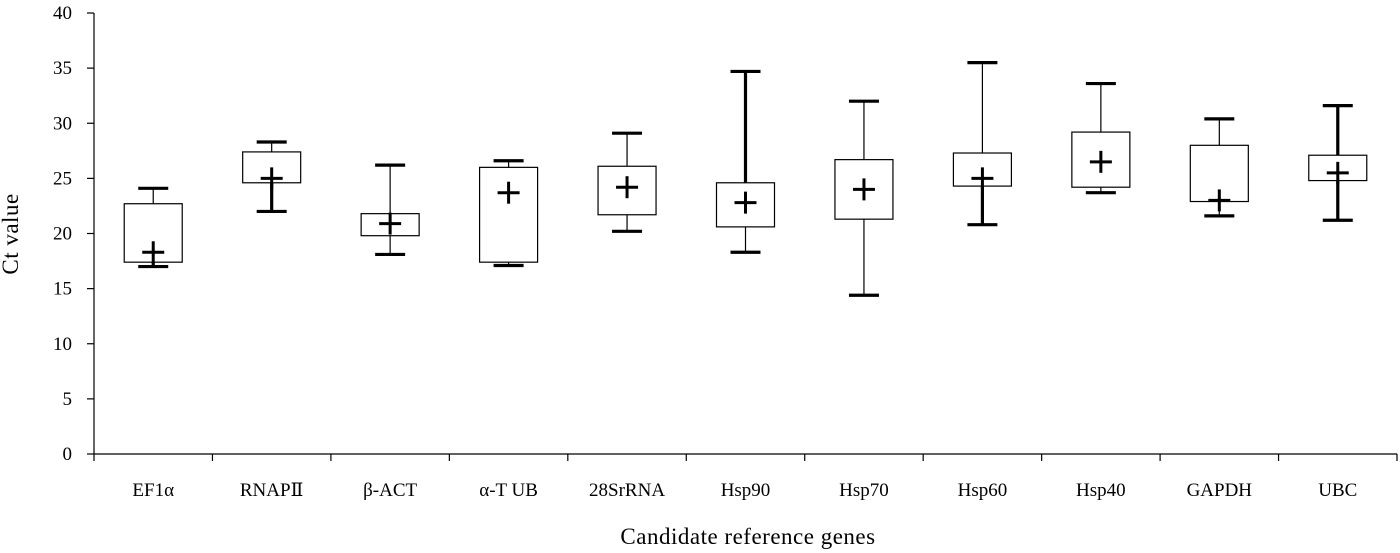 This screenshot has width=1400, height=553. What do you see at coordinates (62, 178) in the screenshot?
I see `y-tick-label: 25` at bounding box center [62, 178].